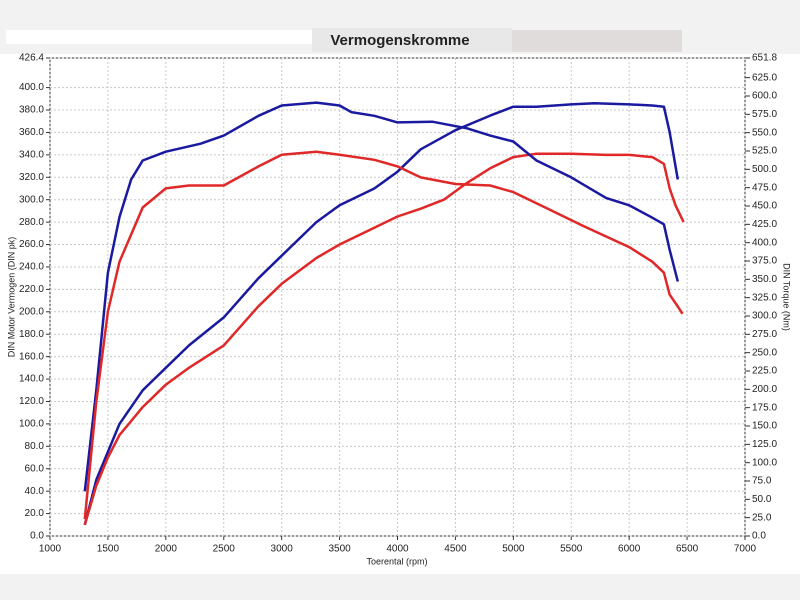 The width and height of the screenshot is (800, 600). What do you see at coordinates (764, 389) in the screenshot?
I see `y2-tick-label: 200.0` at bounding box center [764, 389].